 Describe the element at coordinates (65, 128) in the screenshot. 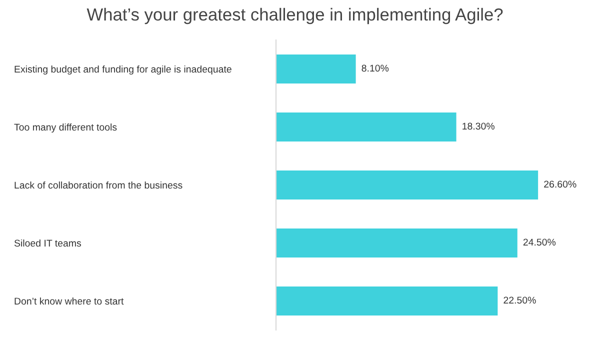

I see `y-tick-label: Too many different tools` at that location.